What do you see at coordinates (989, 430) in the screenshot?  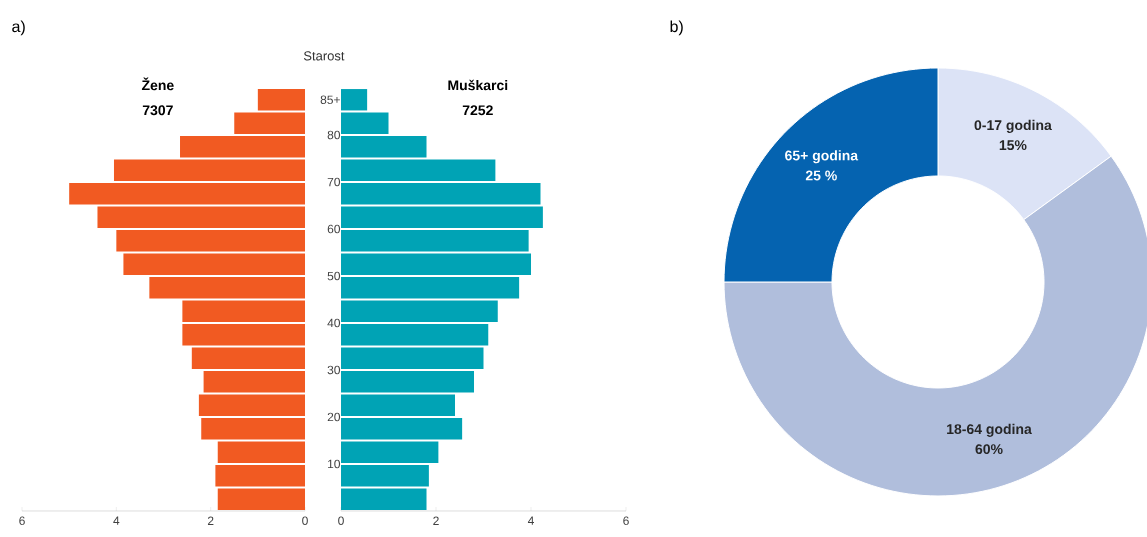 I see `slice-label: 18-64 godina` at bounding box center [989, 430].